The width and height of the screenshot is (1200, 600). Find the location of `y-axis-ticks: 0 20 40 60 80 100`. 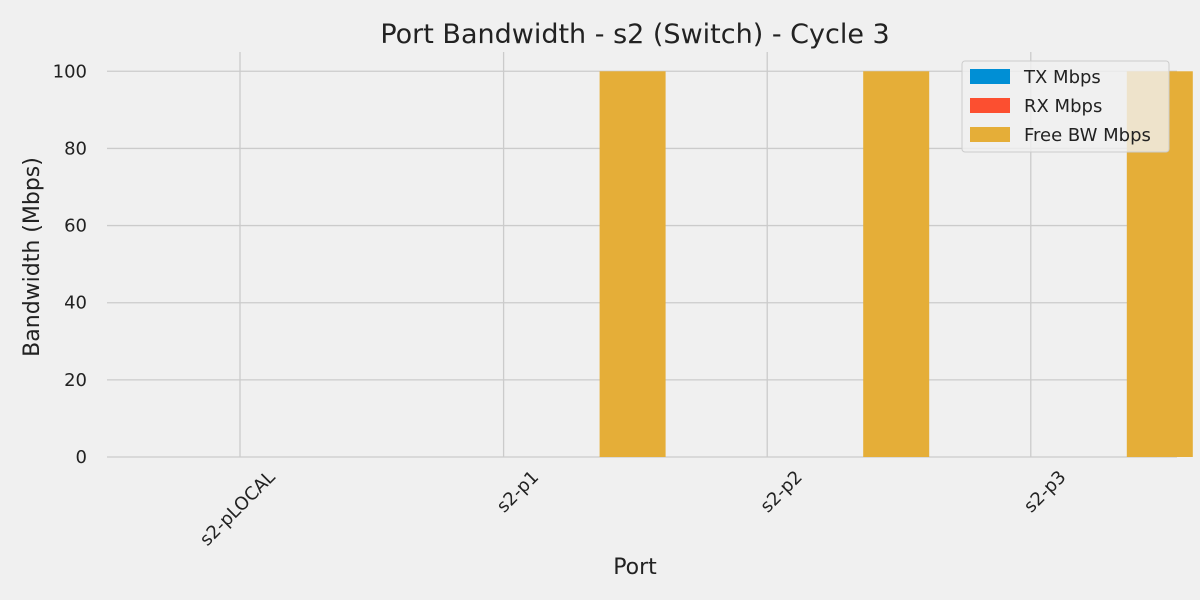

y-axis-ticks: 0 20 40 60 80 100 is located at coordinates (70, 264).